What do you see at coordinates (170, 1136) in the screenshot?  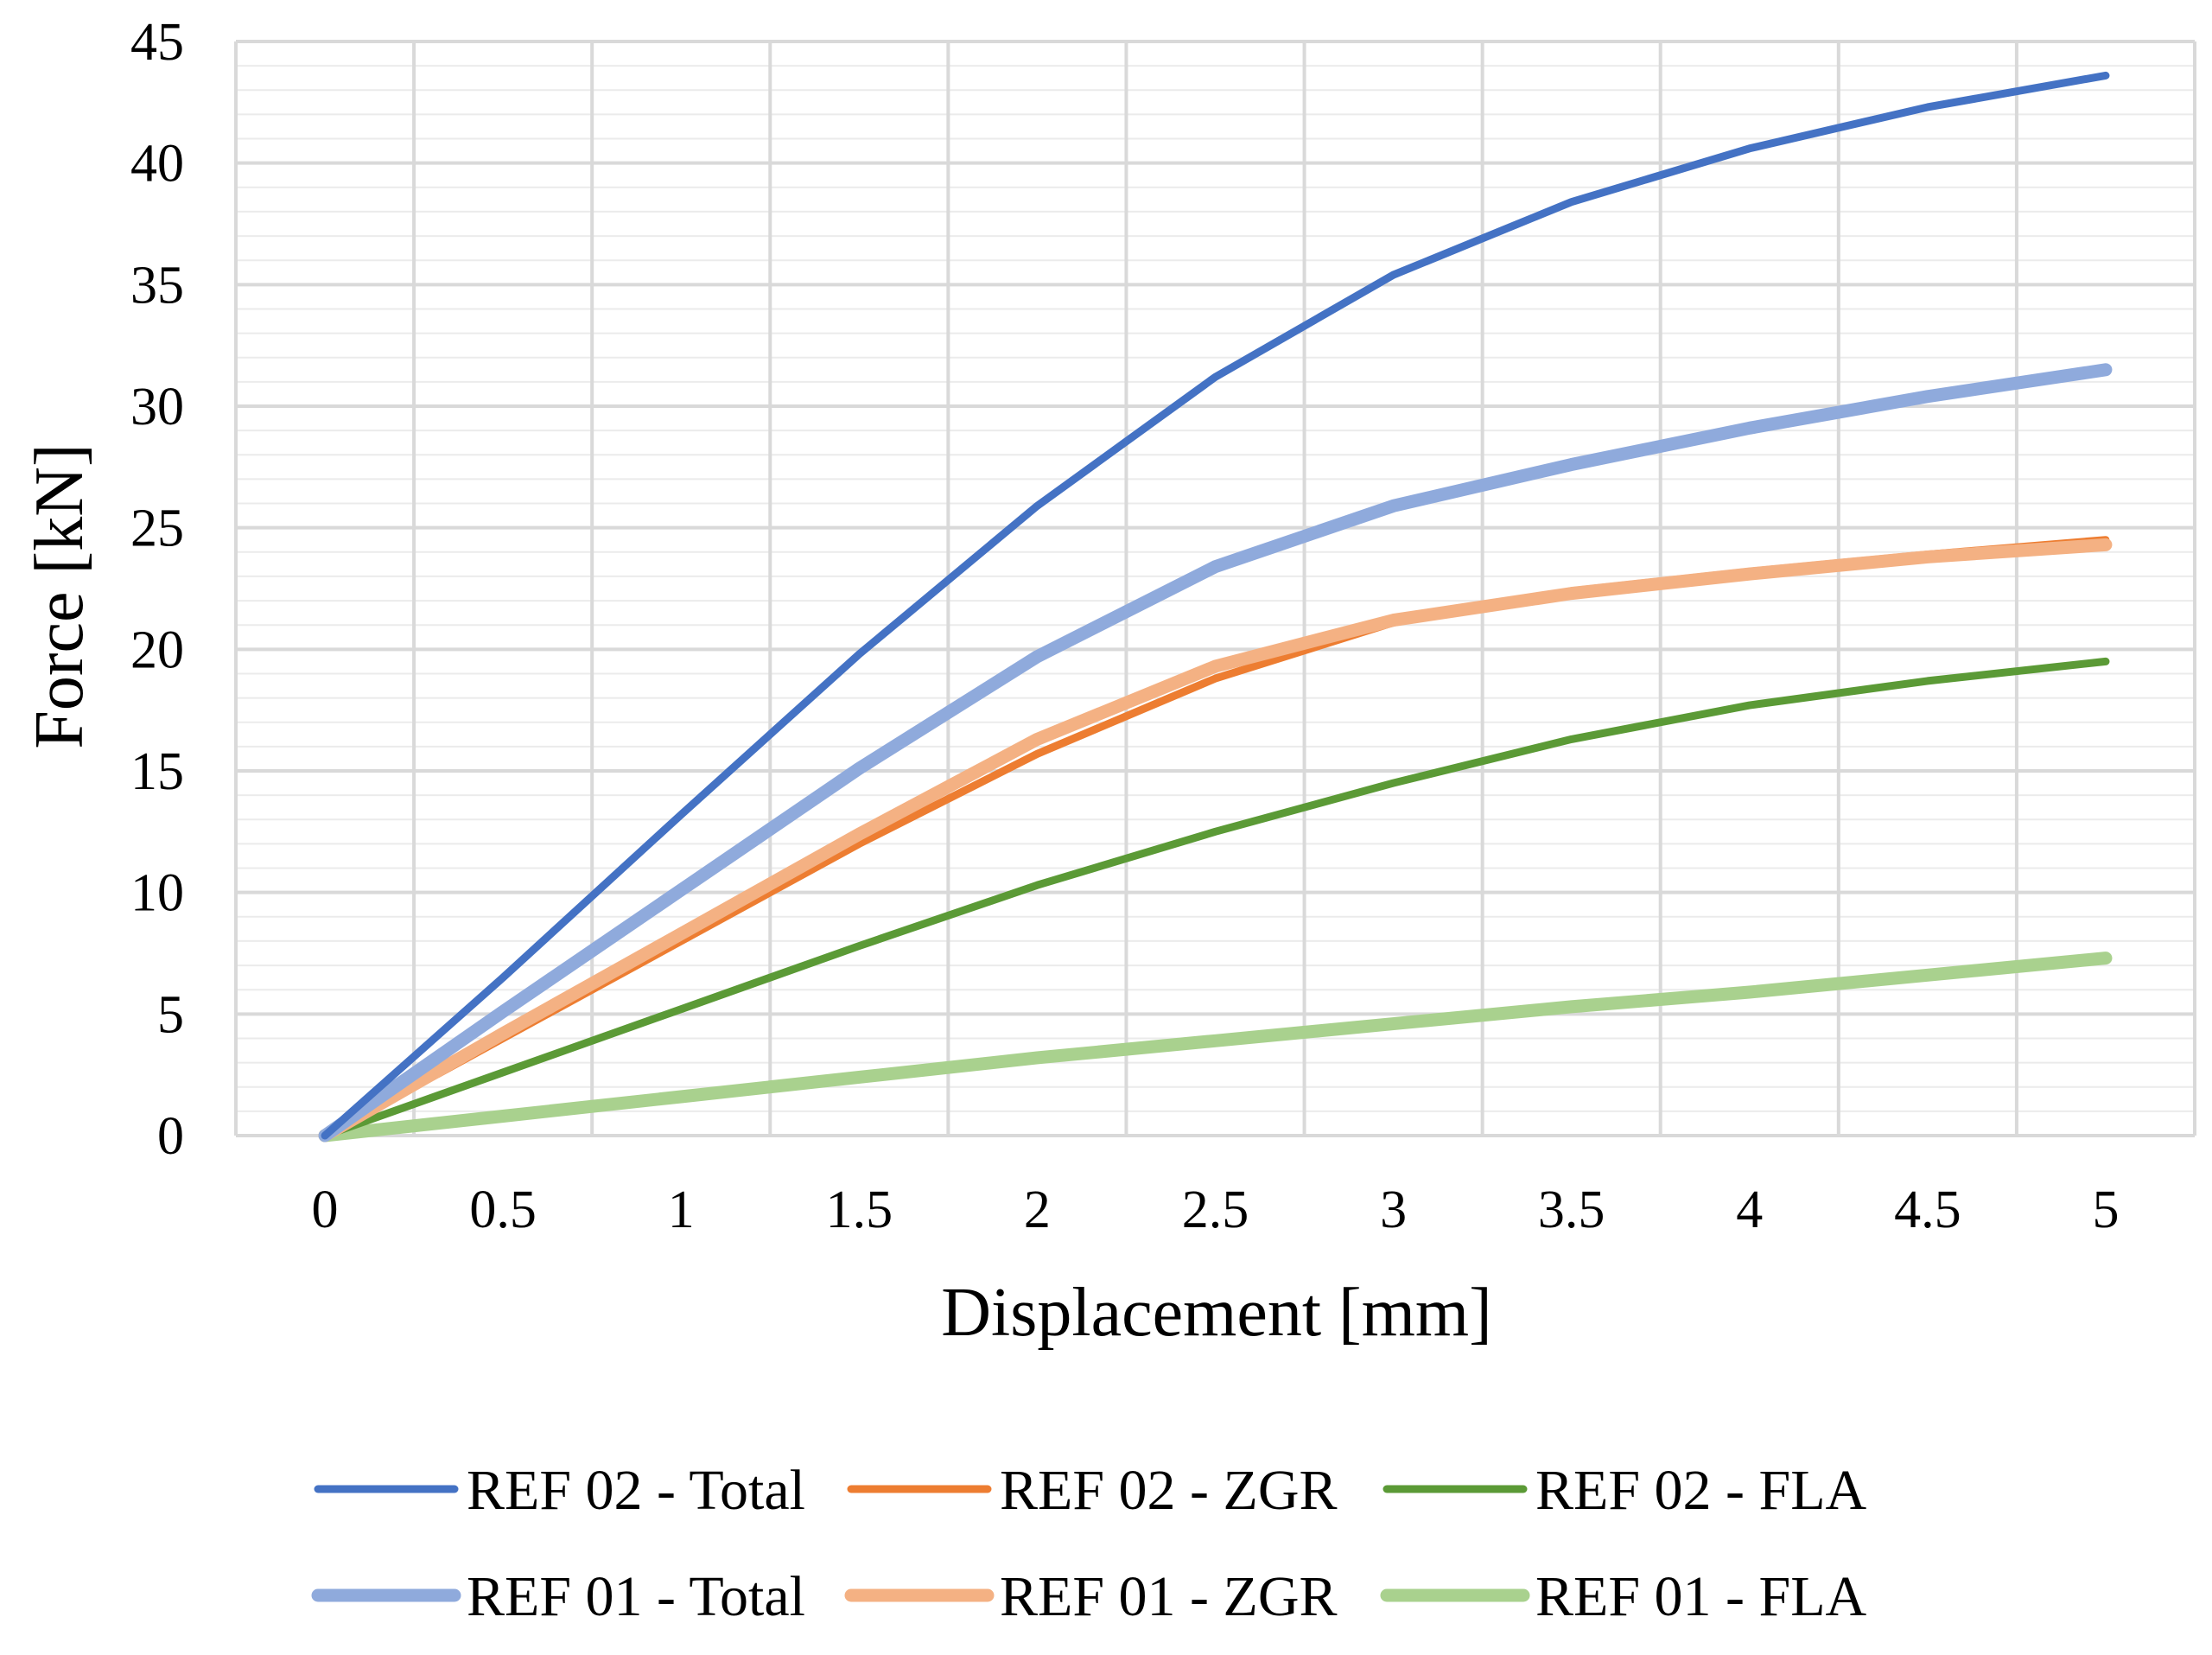 I see `y-tick-label: 0` at bounding box center [170, 1136].